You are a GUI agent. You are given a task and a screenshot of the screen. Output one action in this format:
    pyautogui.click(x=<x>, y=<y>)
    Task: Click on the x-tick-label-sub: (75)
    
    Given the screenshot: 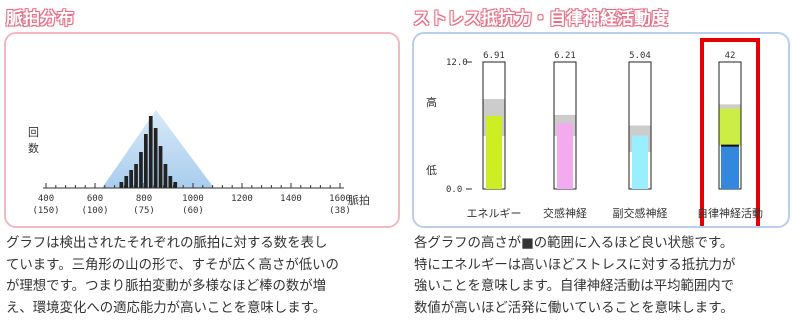 What is the action you would take?
    pyautogui.click(x=144, y=211)
    